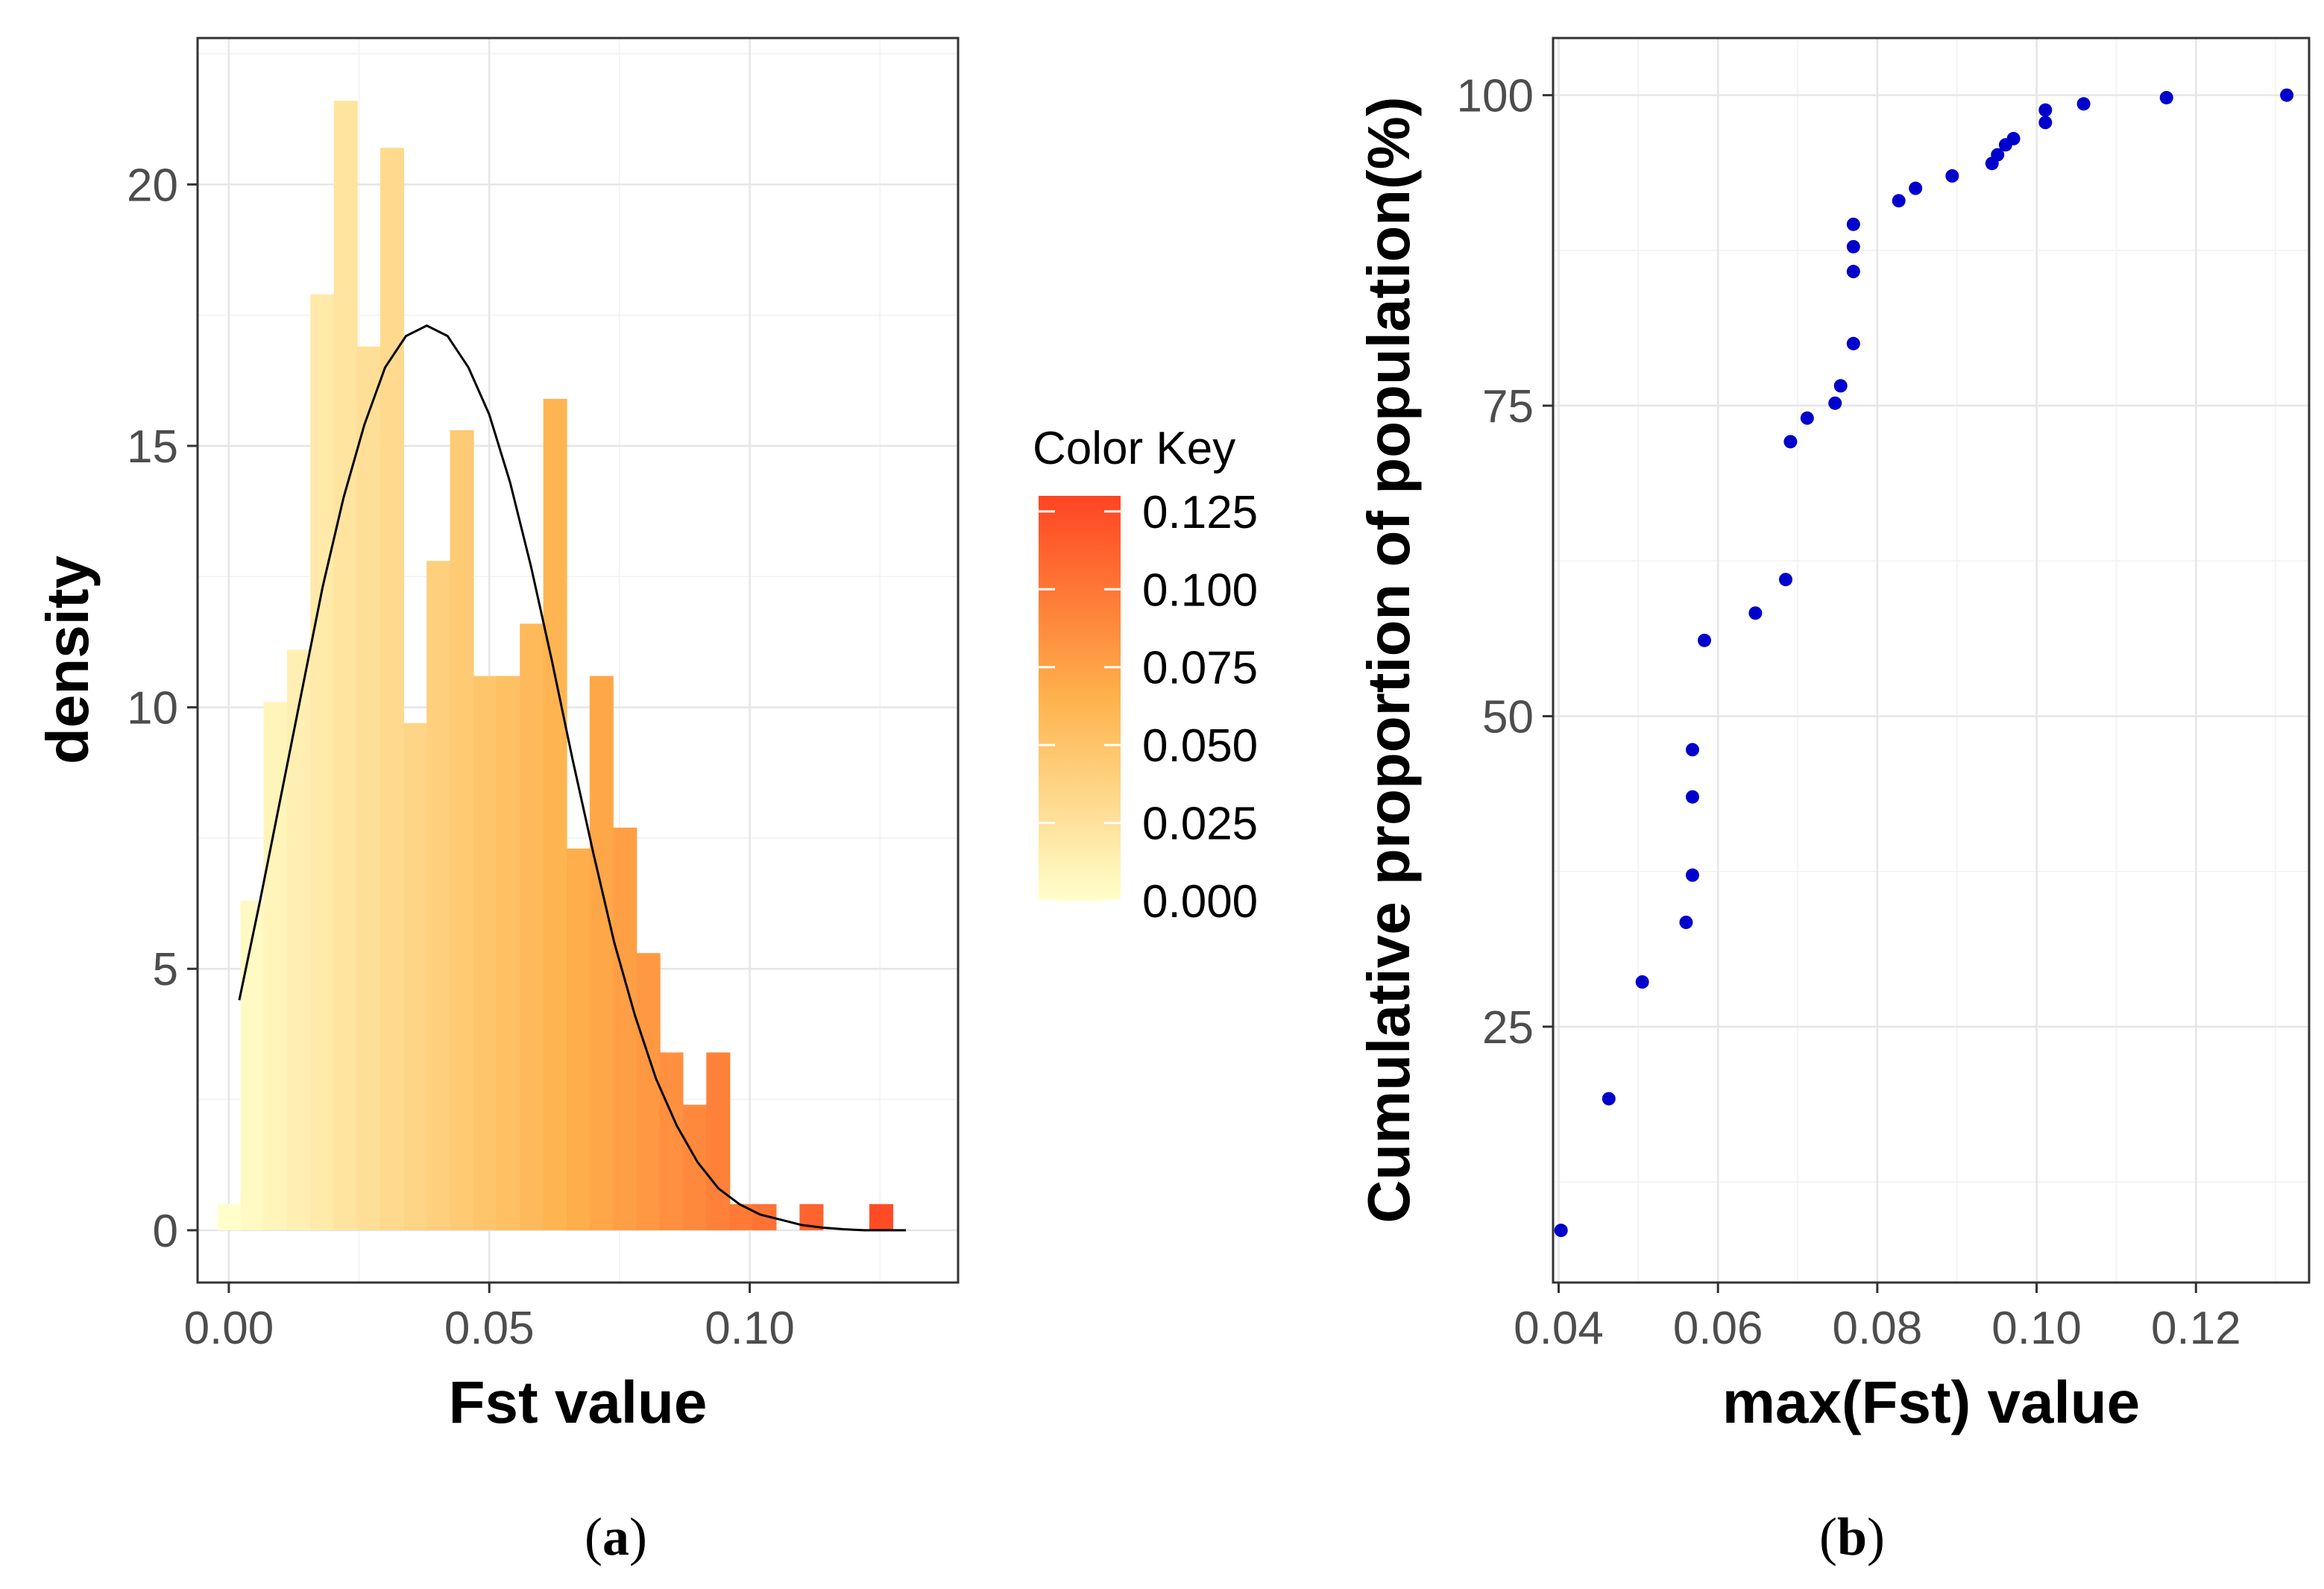 Image resolution: width=2324 pixels, height=1589 pixels. Describe the element at coordinates (1134, 448) in the screenshot. I see `color-key-title: Color Key` at that location.